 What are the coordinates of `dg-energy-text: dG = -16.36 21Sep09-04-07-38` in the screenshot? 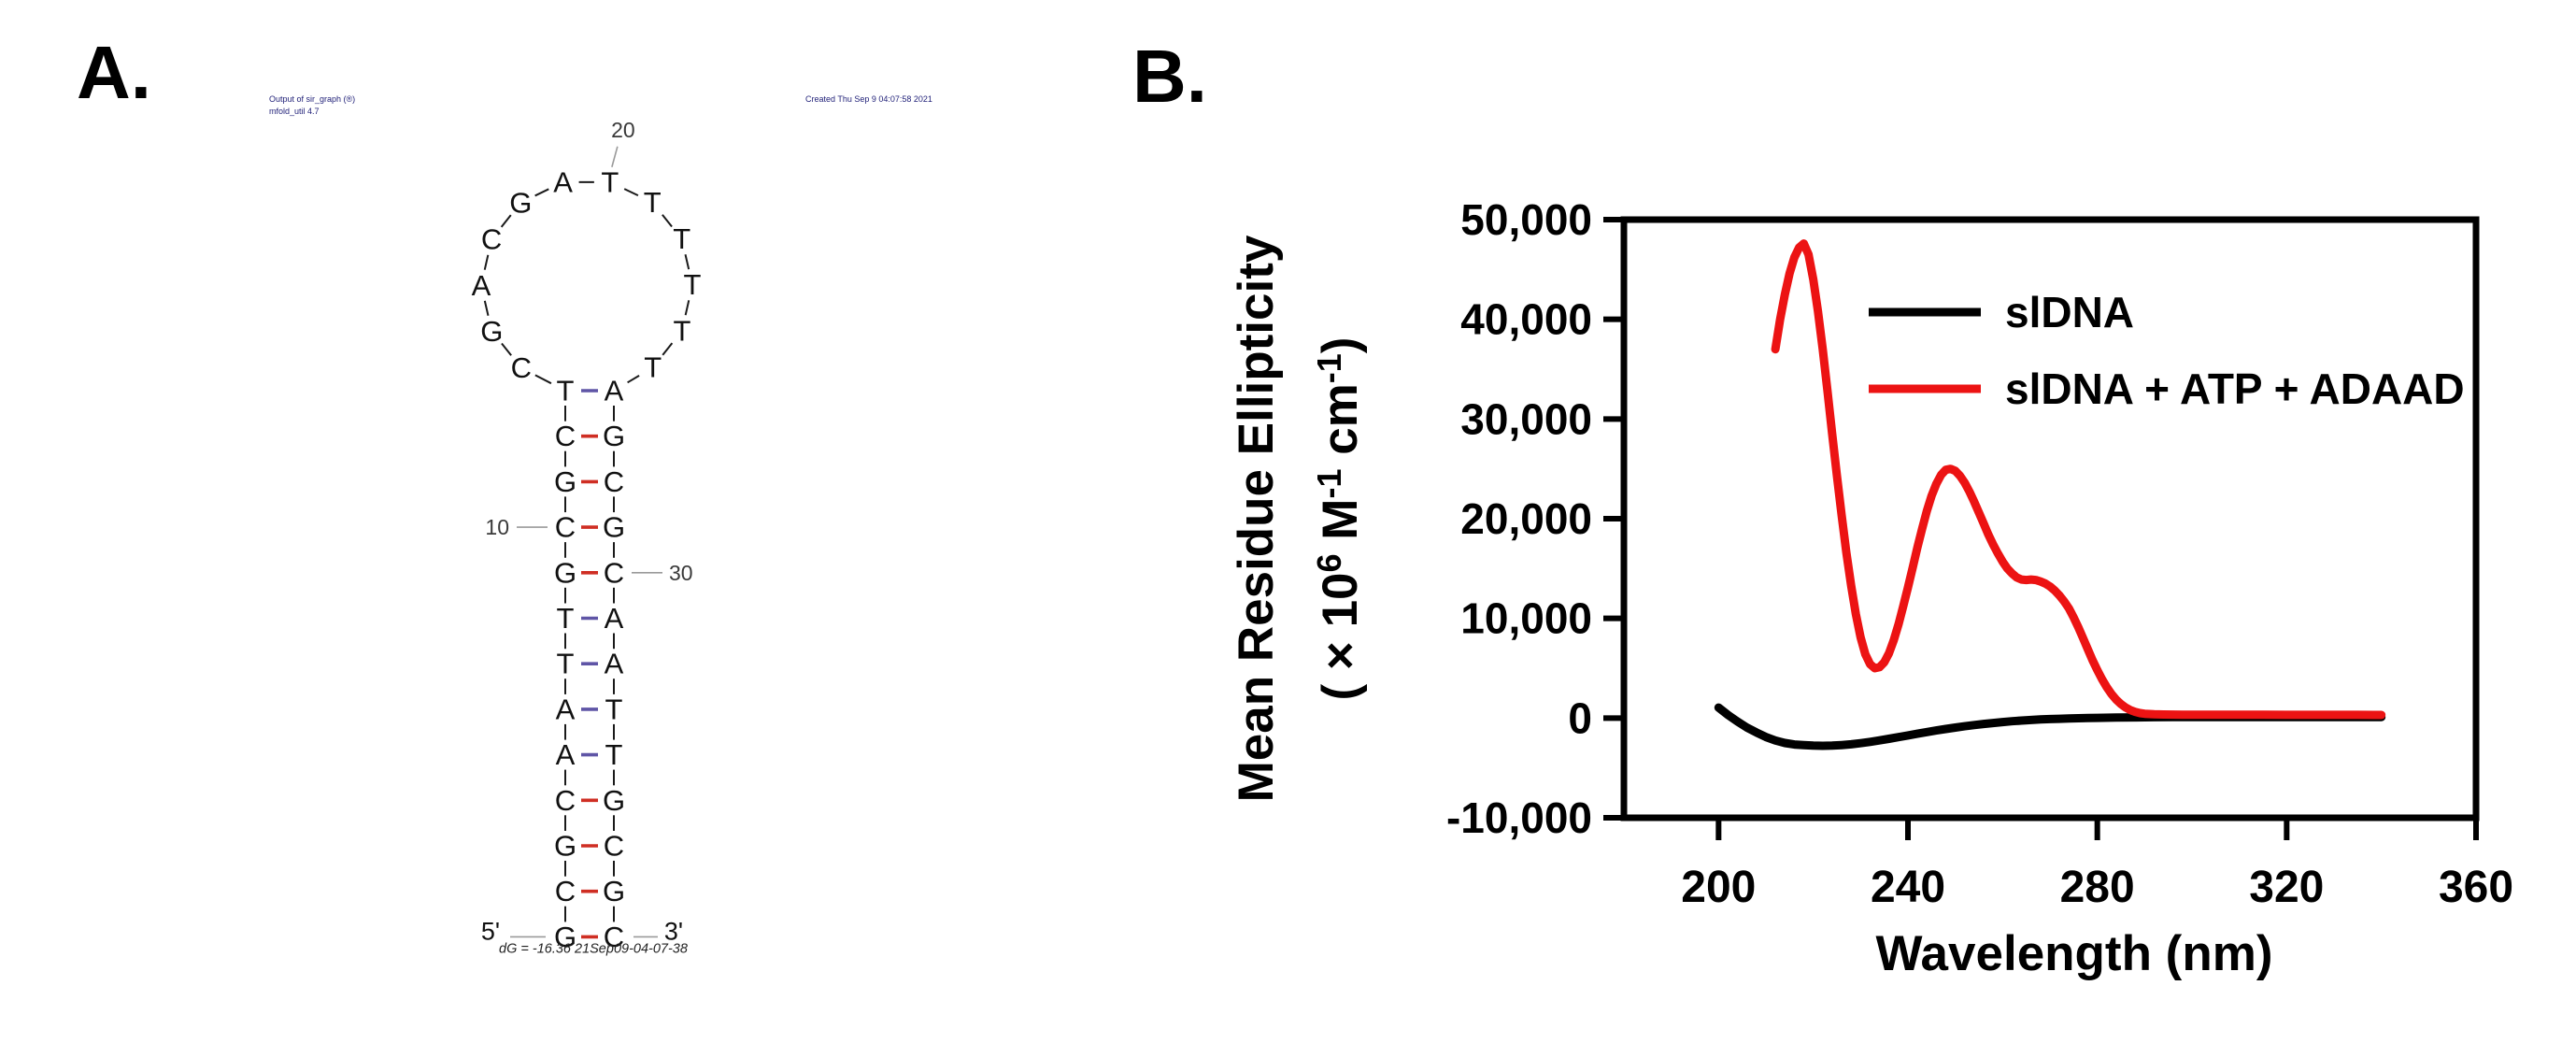 It's located at (593, 948).